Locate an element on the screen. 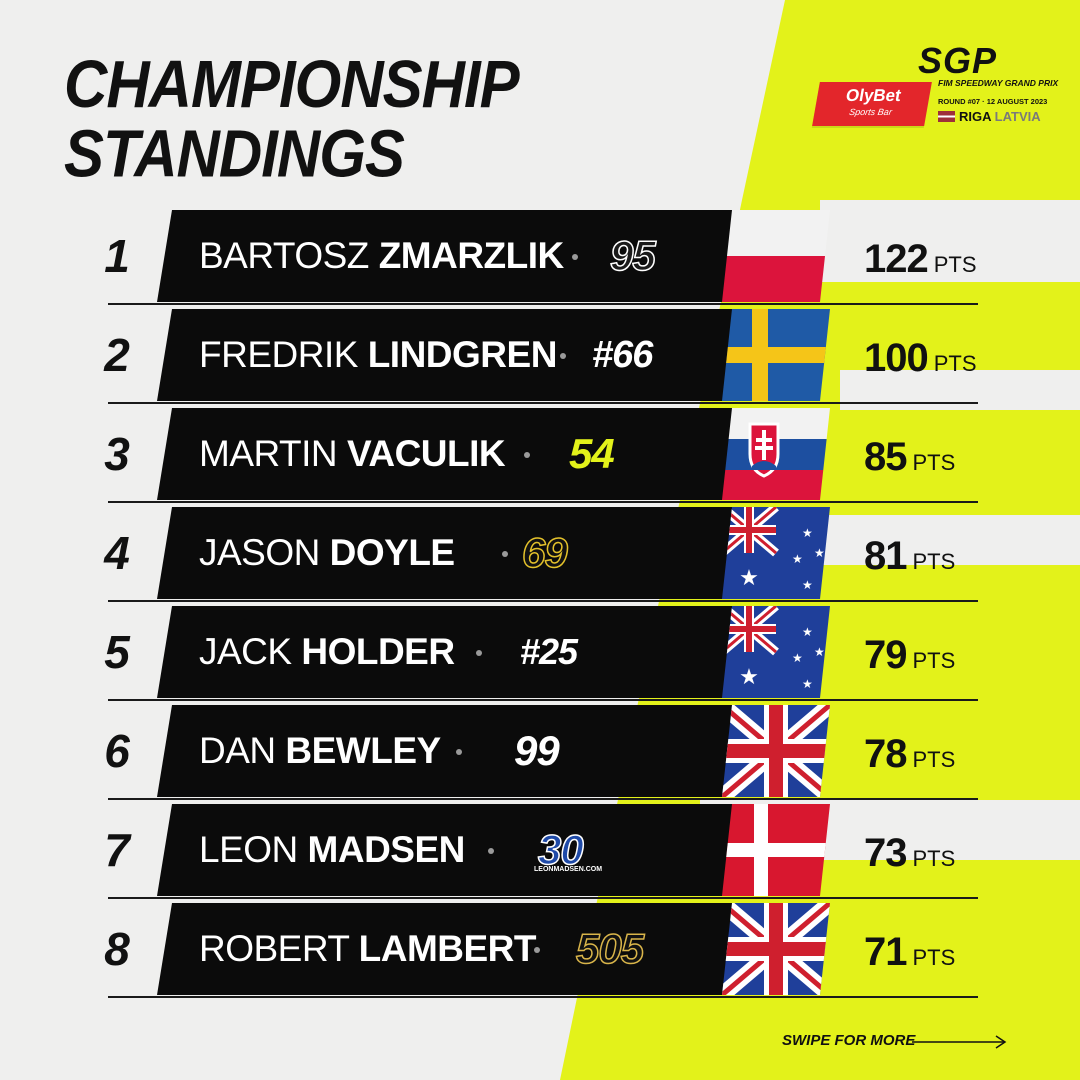  rider-name: JACK HOLDER is located at coordinates (327, 652).